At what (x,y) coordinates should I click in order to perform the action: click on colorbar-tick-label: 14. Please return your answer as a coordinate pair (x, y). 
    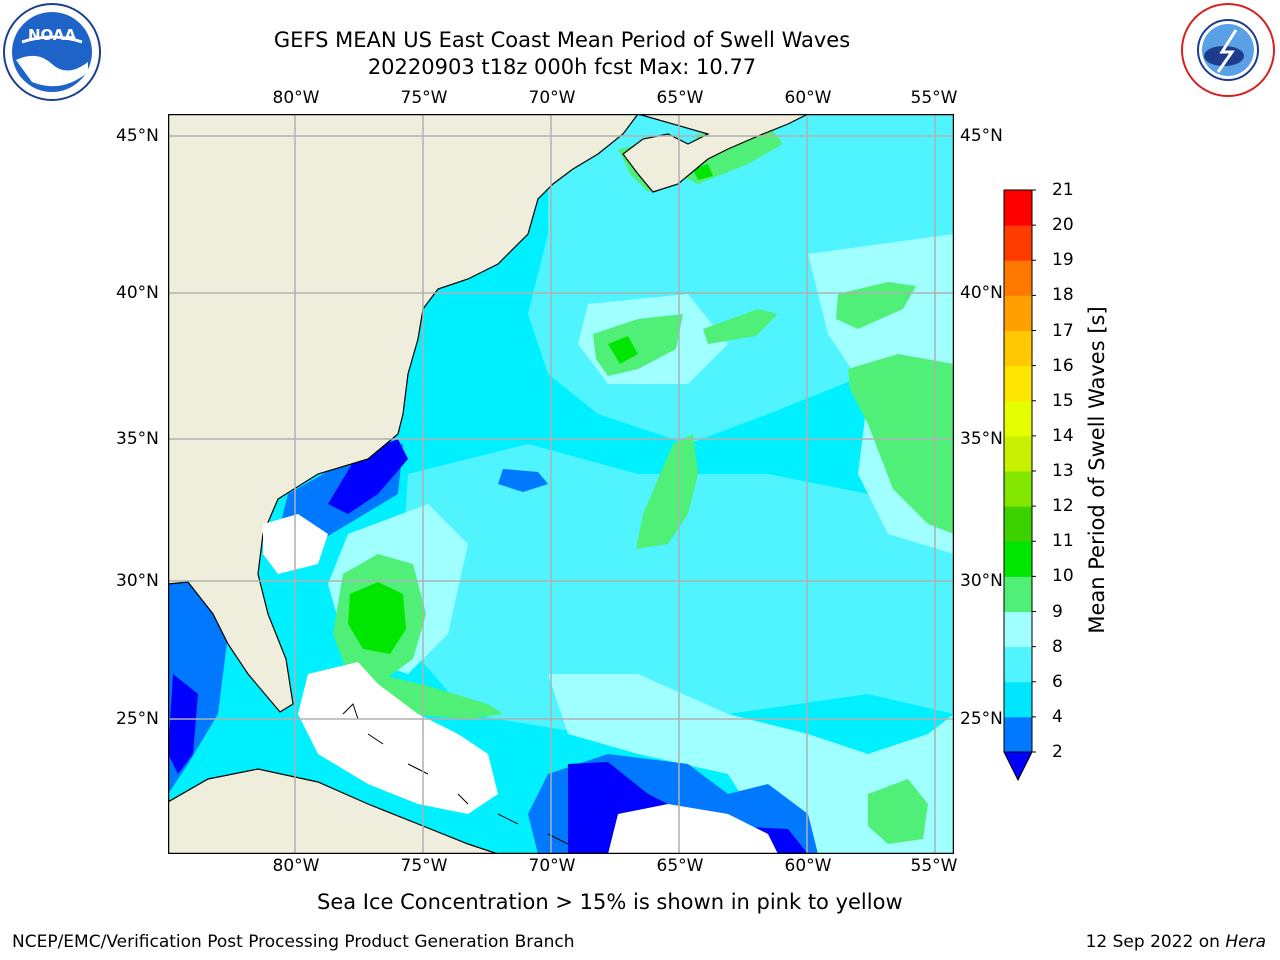
    Looking at the image, I should click on (1063, 435).